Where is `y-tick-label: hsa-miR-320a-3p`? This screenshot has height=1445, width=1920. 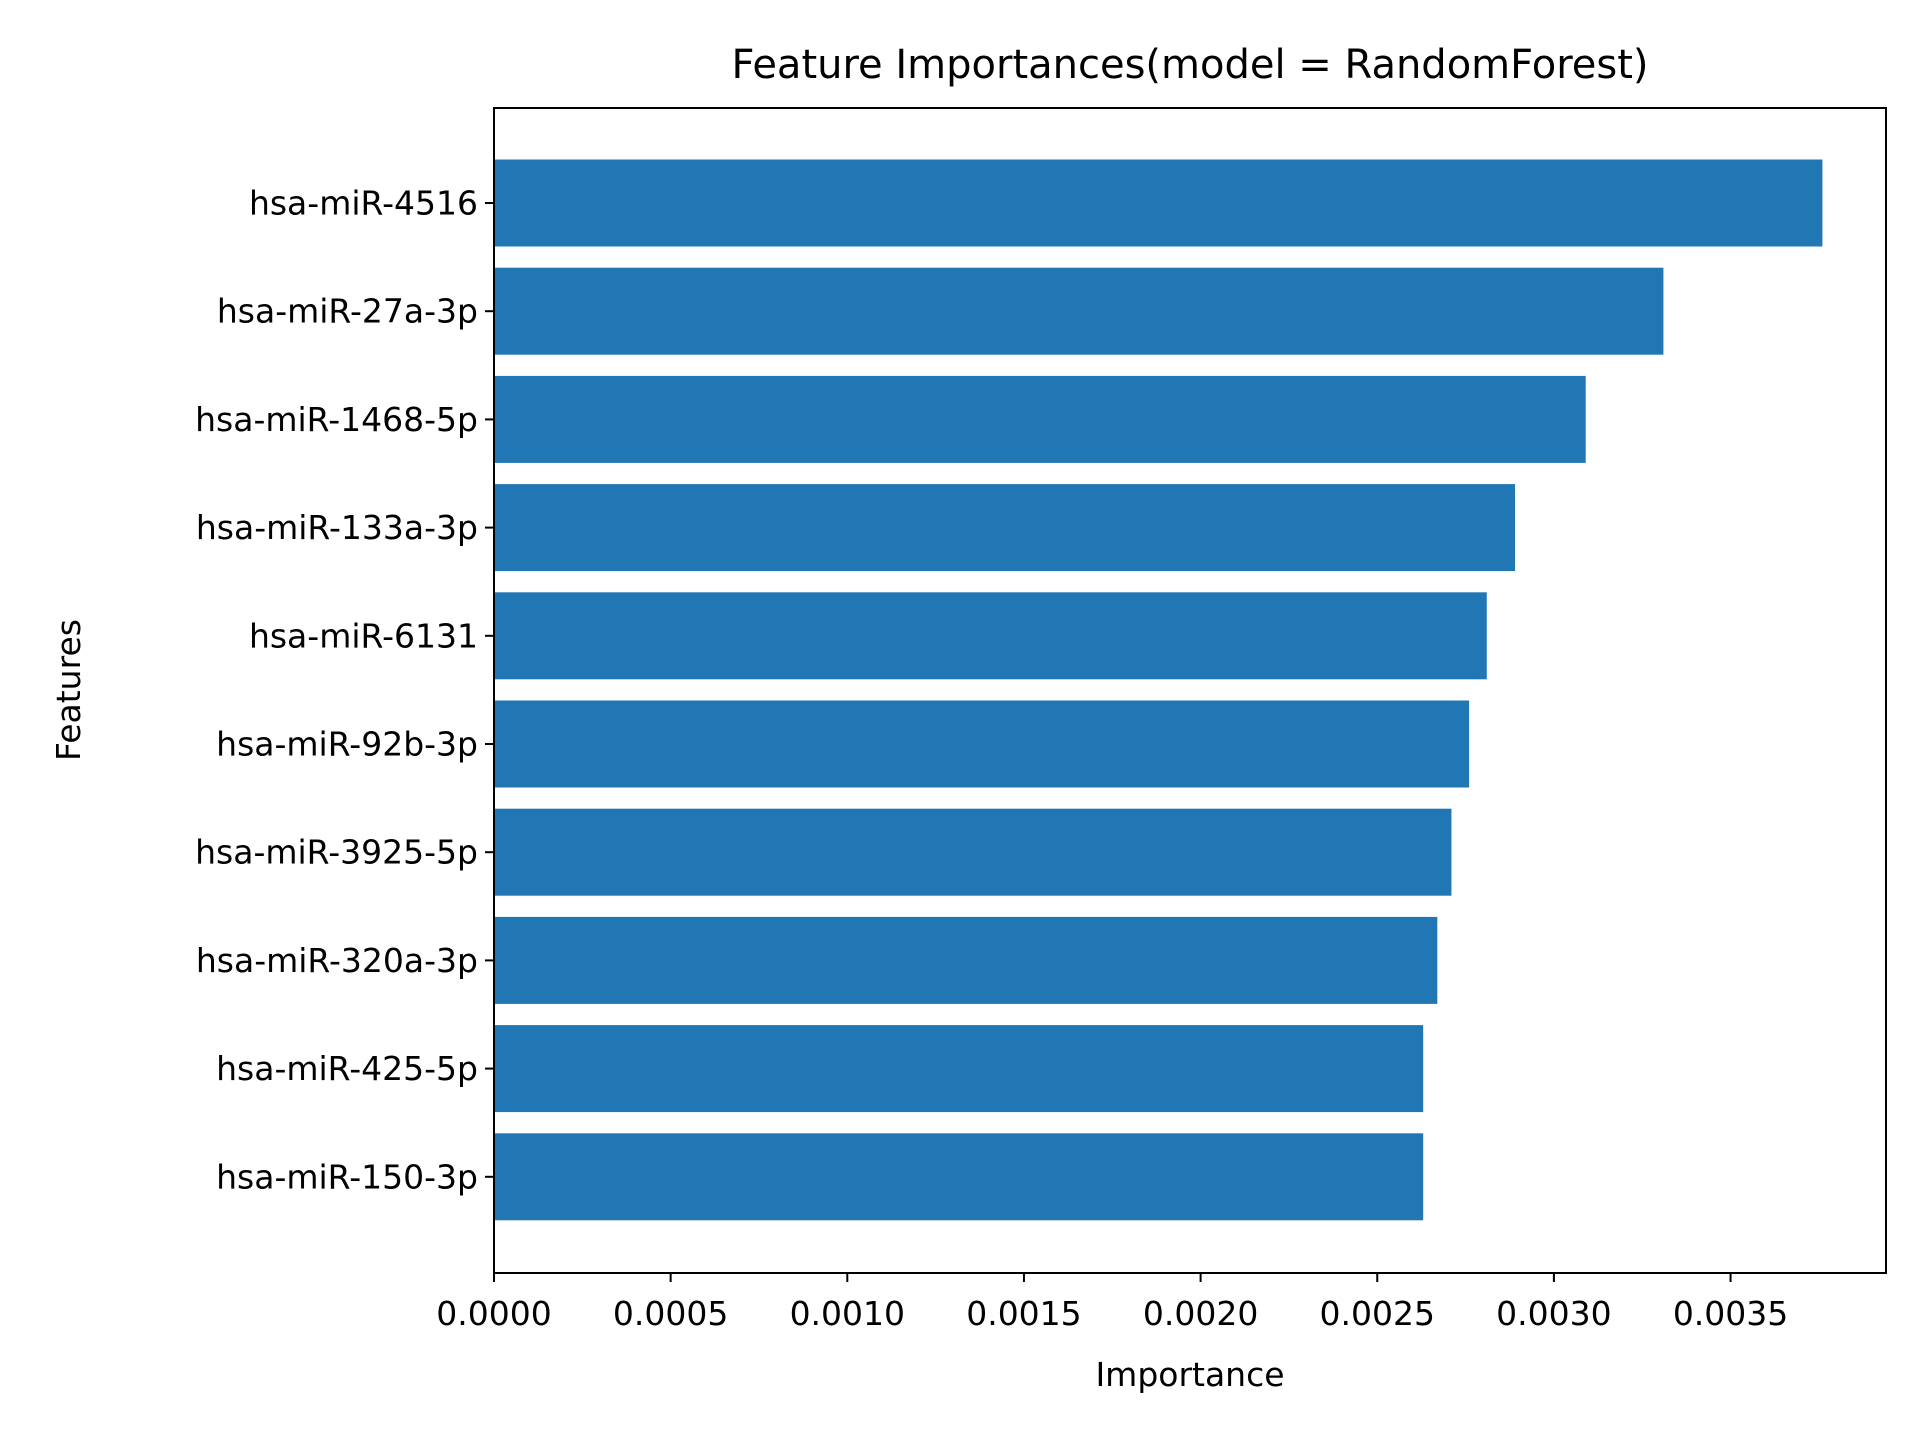
y-tick-label: hsa-miR-320a-3p is located at coordinates (337, 960).